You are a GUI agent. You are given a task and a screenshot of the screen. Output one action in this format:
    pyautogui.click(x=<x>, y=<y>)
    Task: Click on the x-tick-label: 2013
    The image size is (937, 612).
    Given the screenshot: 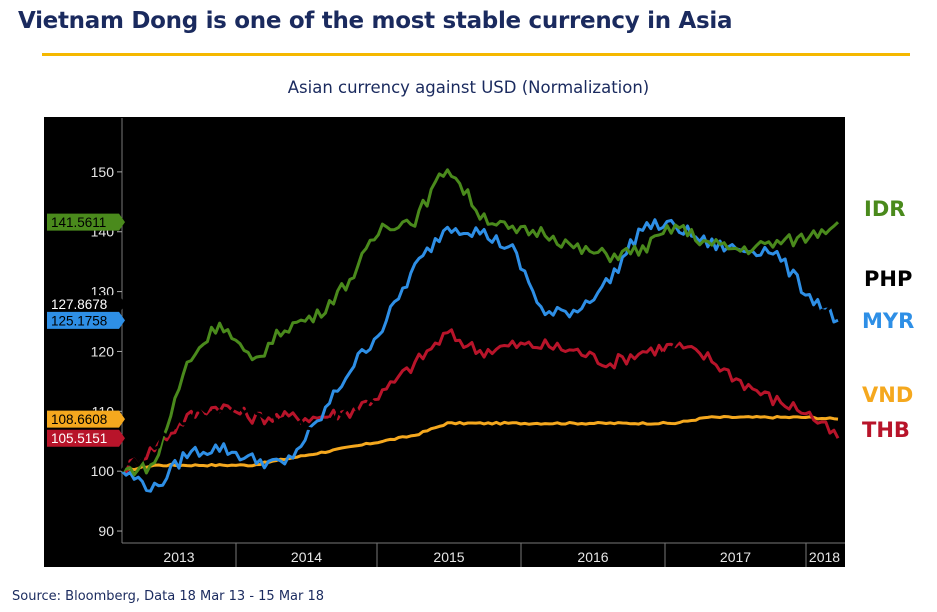 What is the action you would take?
    pyautogui.click(x=178, y=557)
    